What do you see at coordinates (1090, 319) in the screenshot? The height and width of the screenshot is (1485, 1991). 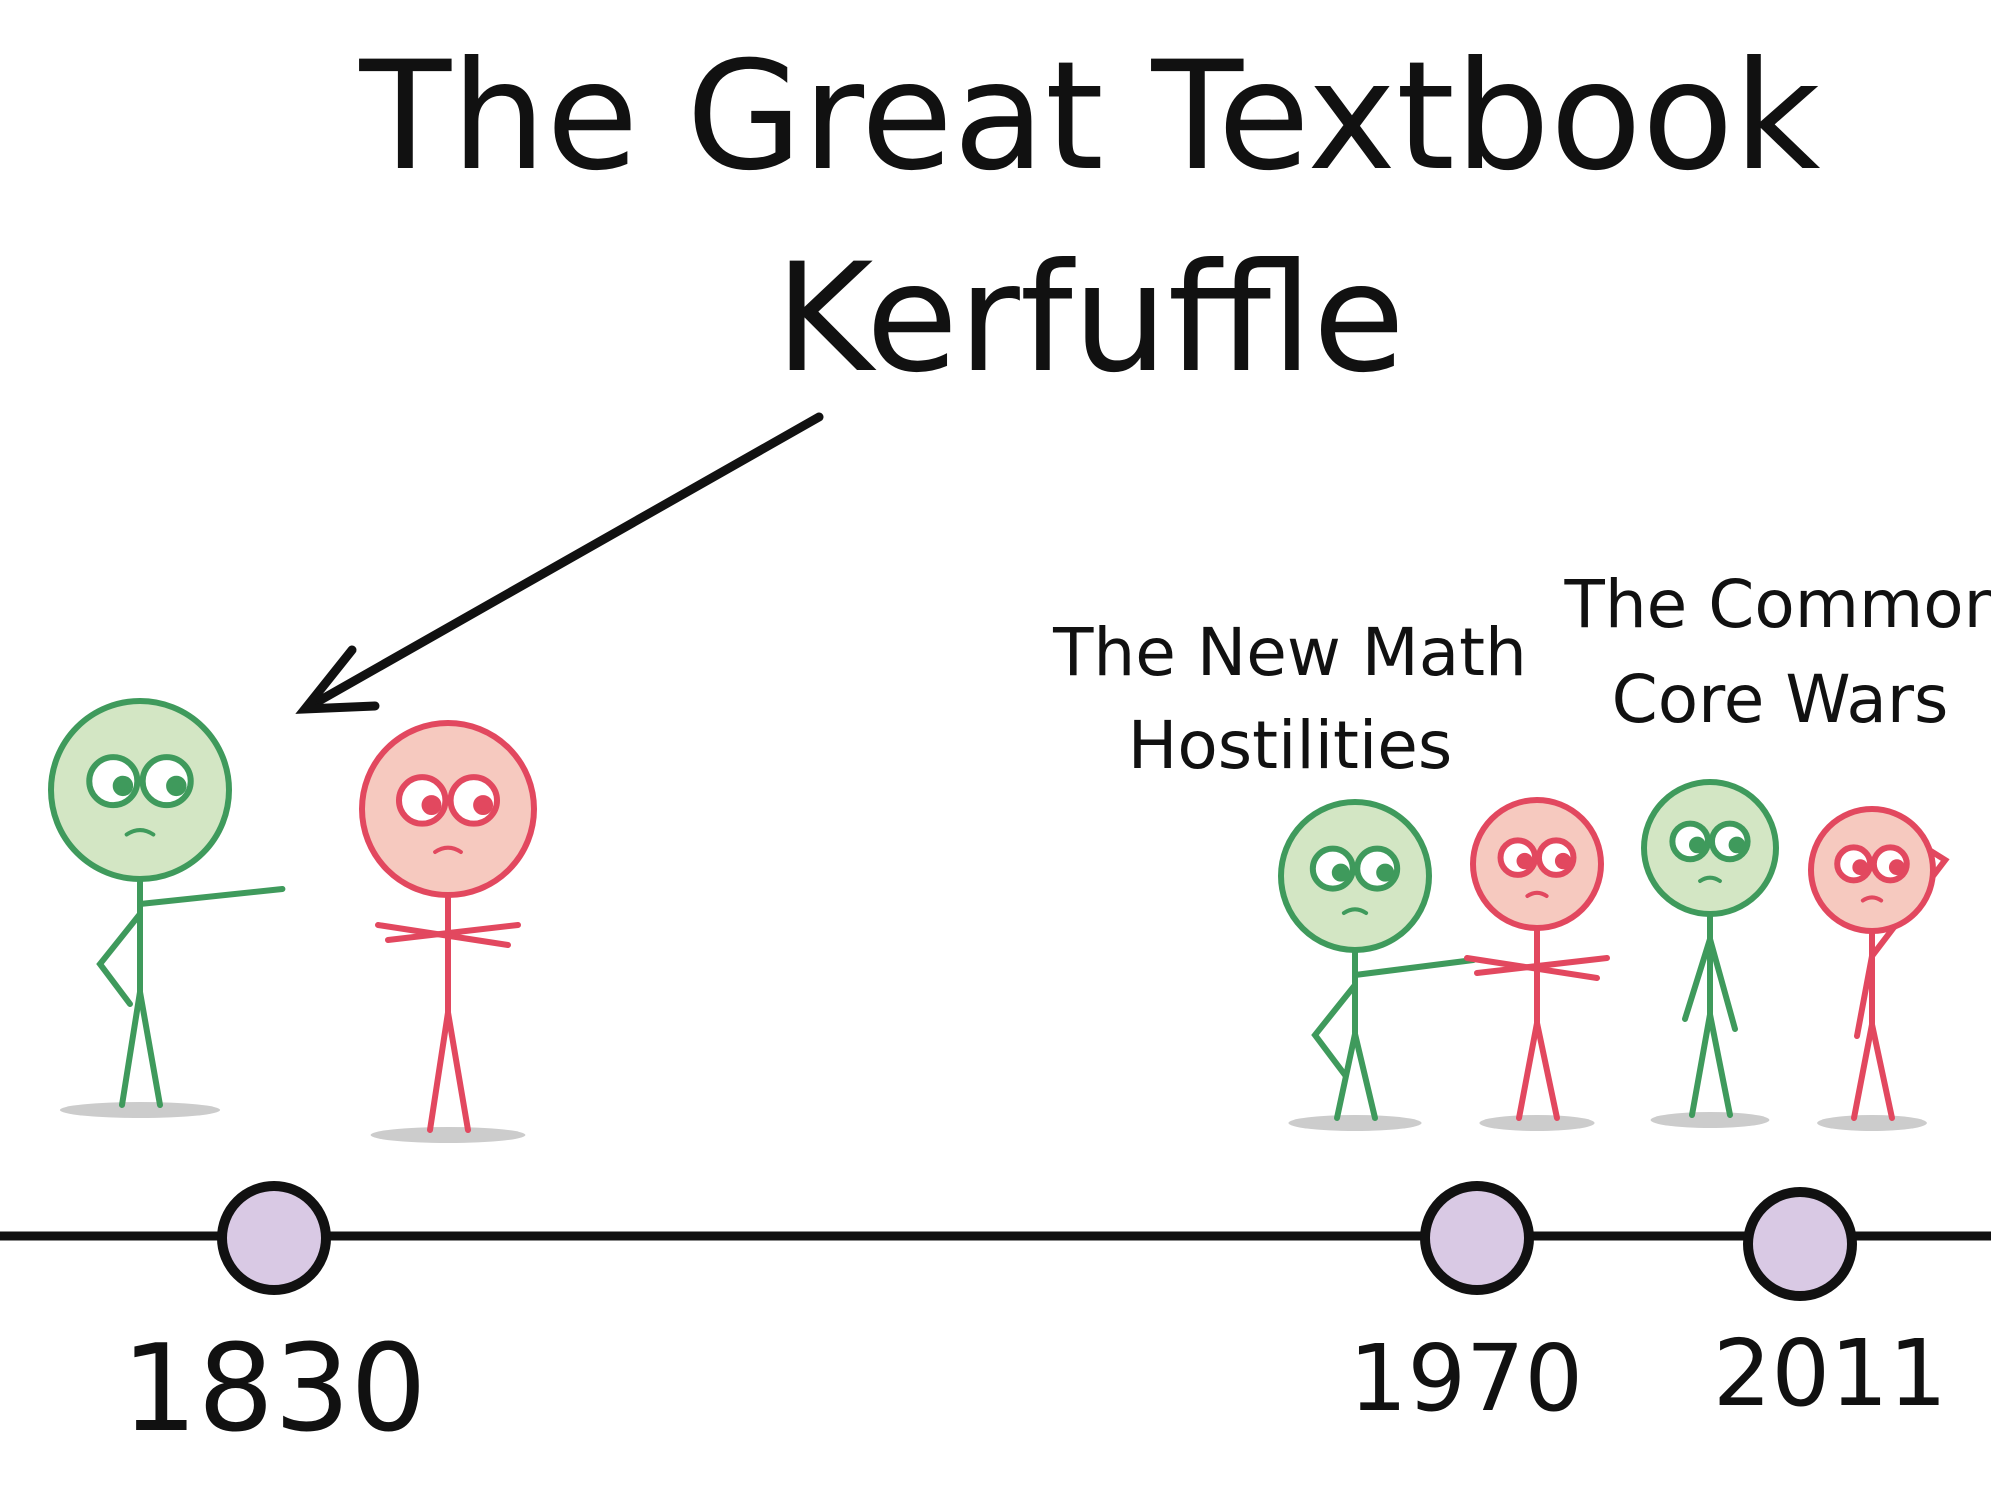 I see `title-line-2: Kerfuffle` at bounding box center [1090, 319].